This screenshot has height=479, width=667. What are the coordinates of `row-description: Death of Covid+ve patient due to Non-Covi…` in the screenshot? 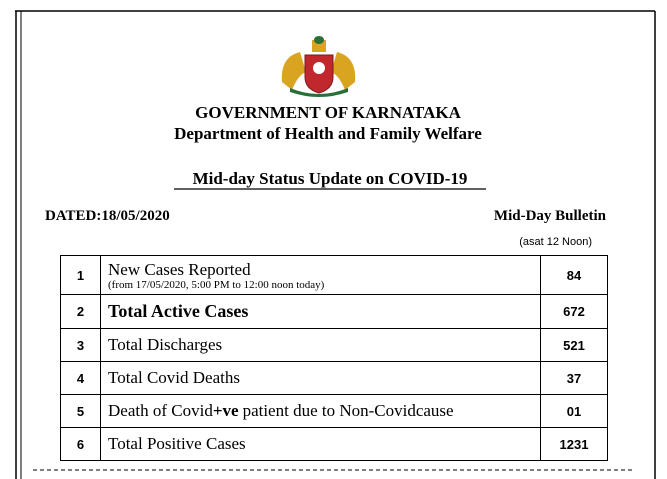 It's located at (320, 411).